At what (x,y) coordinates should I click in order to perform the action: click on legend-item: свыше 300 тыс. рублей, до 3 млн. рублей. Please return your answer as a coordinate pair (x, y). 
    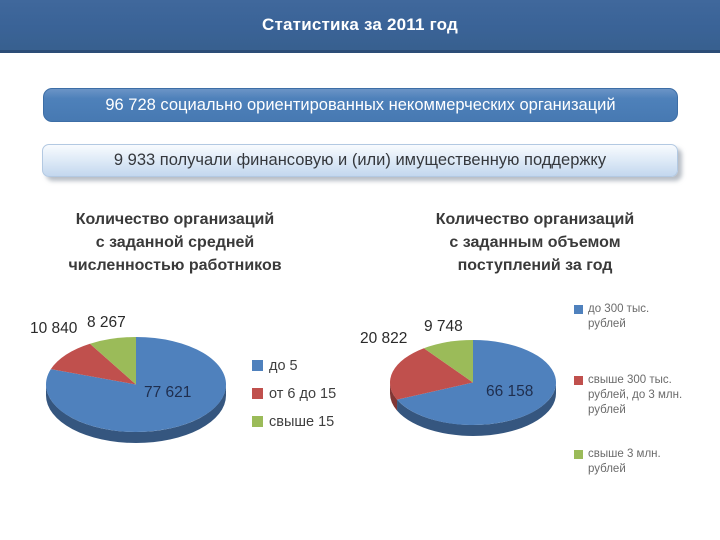
    Looking at the image, I should click on (629, 395).